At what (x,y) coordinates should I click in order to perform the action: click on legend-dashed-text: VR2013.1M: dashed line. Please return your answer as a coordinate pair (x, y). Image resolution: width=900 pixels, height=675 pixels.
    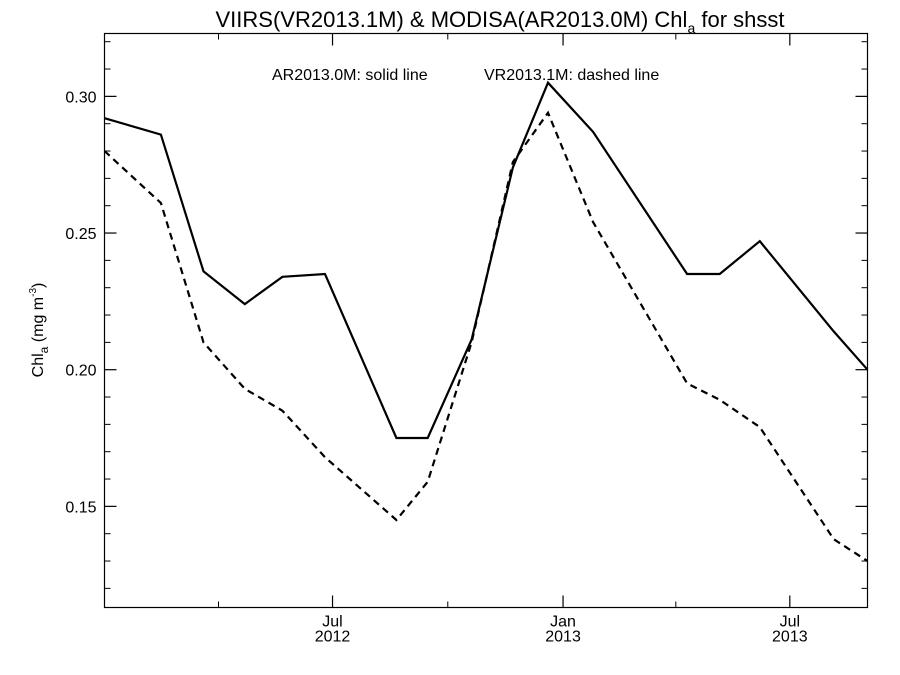
    Looking at the image, I should click on (571, 75).